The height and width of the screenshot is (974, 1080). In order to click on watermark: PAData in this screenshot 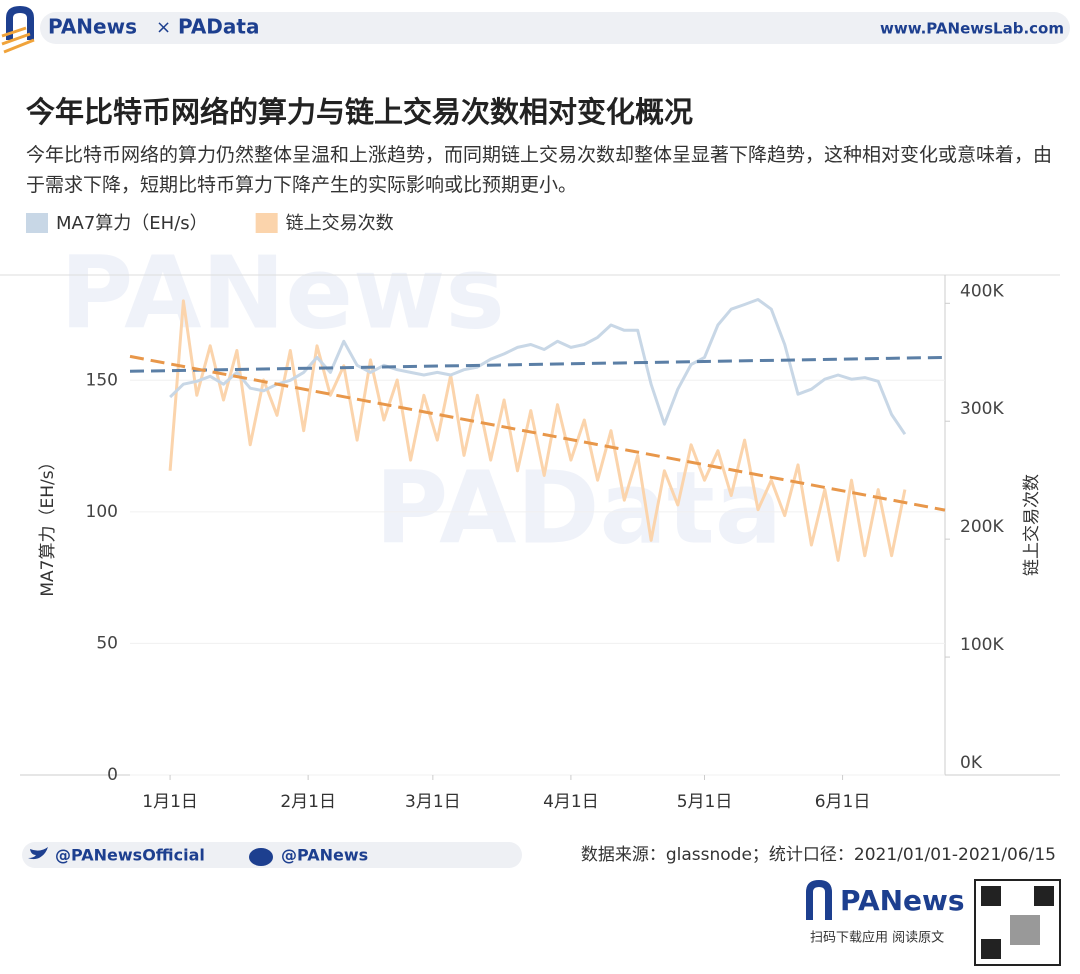, I will do `click(578, 507)`.